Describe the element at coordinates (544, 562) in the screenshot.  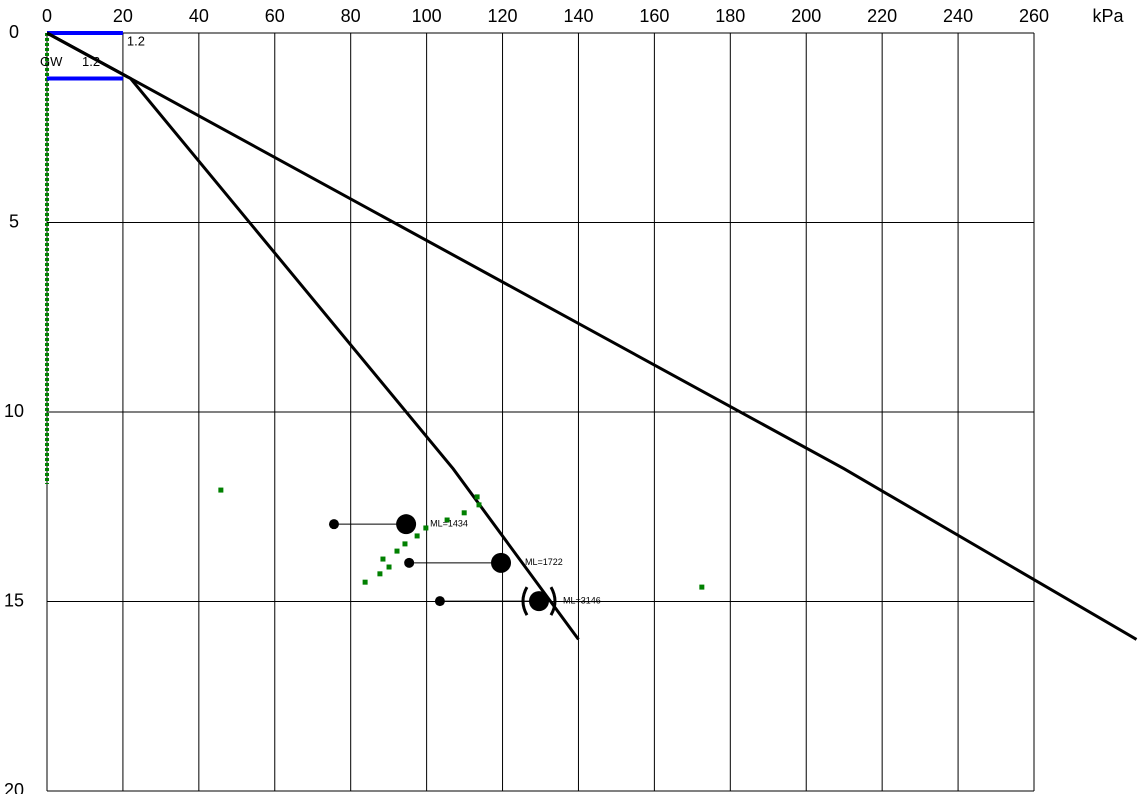
I see `ml-label: ML=1722` at that location.